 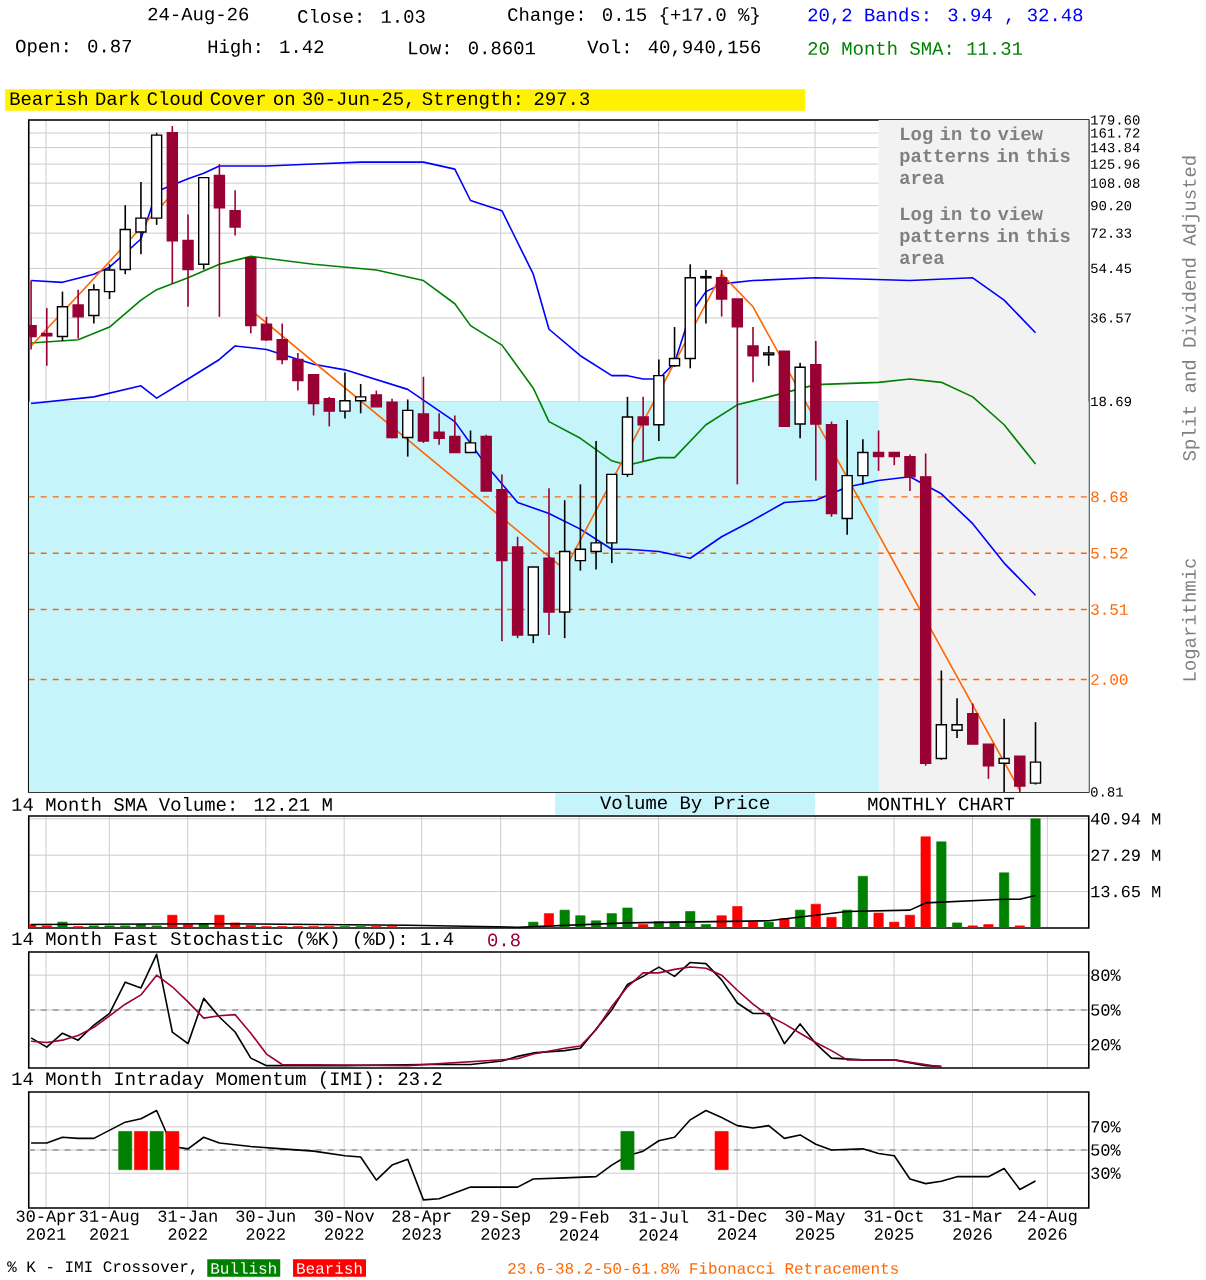 I want to click on x-tick-label: 29-Feb 2024, so click(x=579, y=1225).